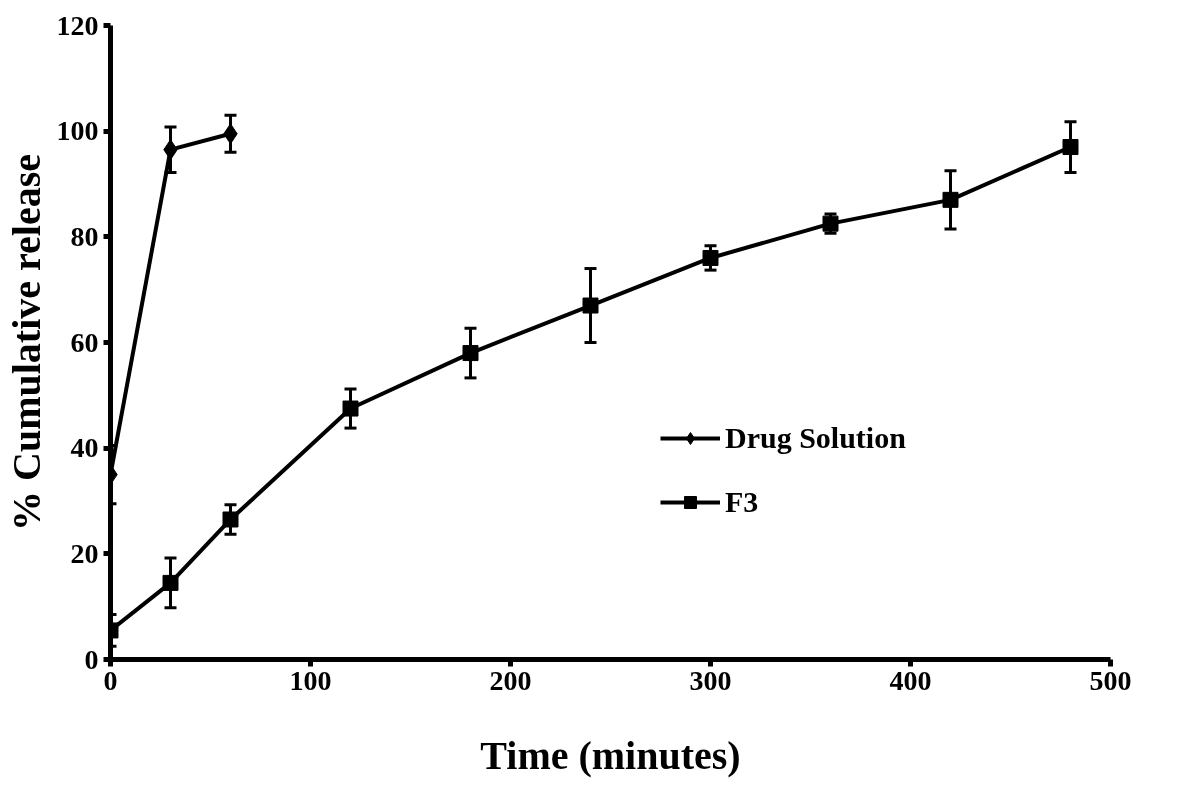 The height and width of the screenshot is (791, 1201). What do you see at coordinates (610, 755) in the screenshot?
I see `x-axis-title: Time (minutes)` at bounding box center [610, 755].